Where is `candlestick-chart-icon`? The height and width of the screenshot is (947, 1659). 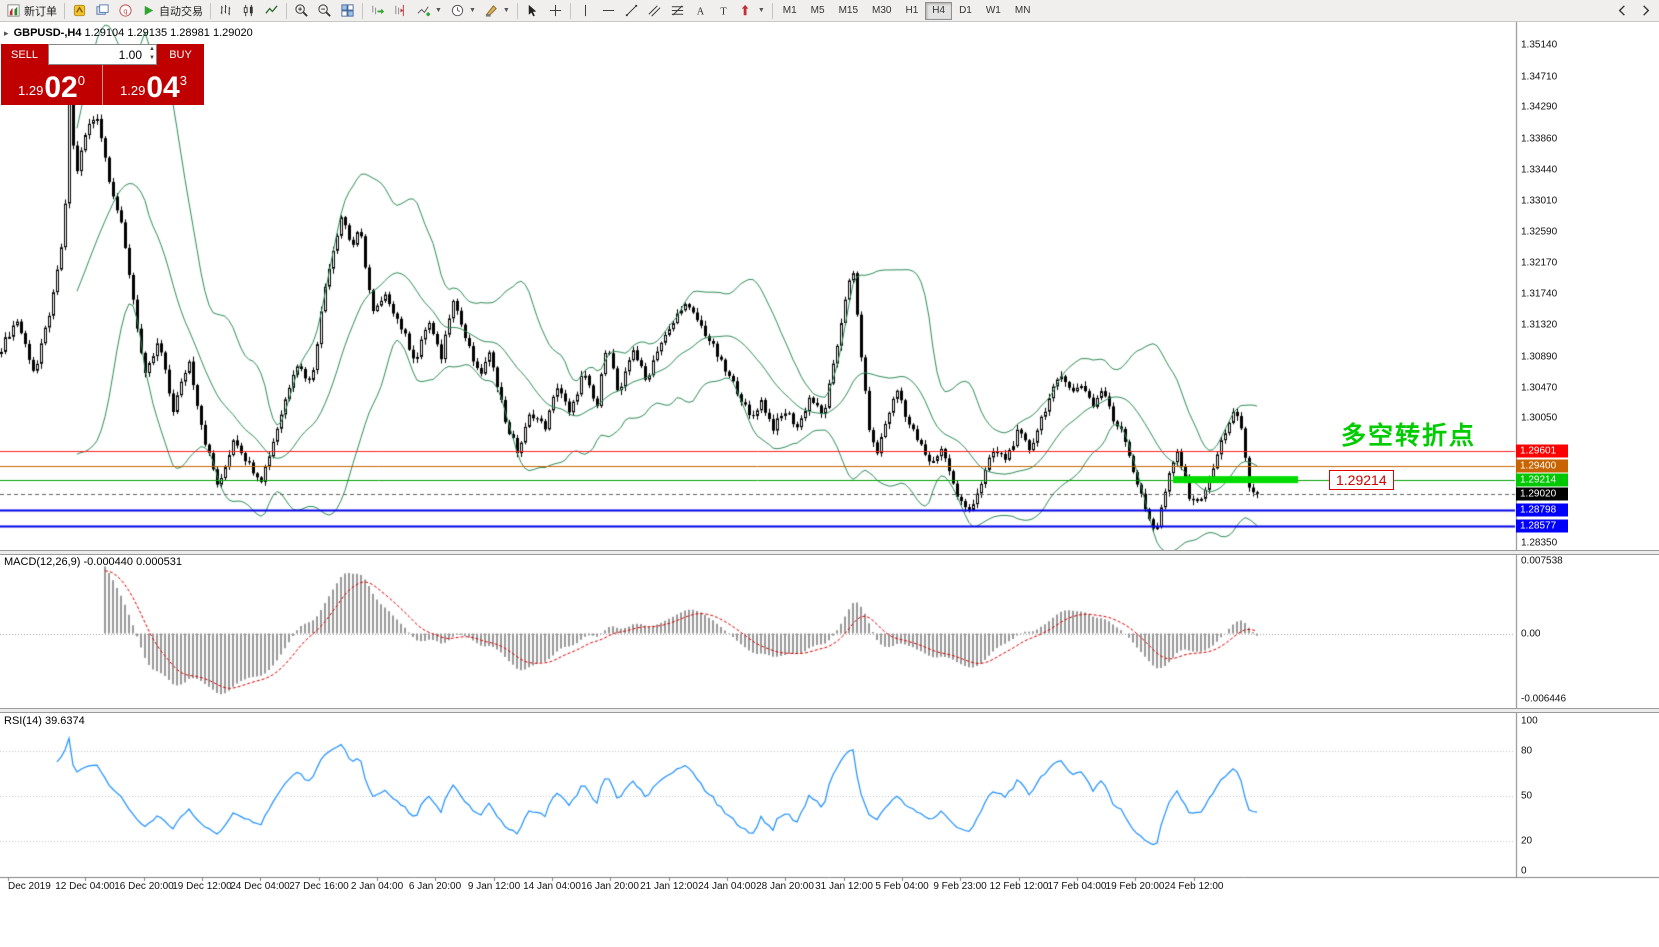
candlestick-chart-icon is located at coordinates (248, 10).